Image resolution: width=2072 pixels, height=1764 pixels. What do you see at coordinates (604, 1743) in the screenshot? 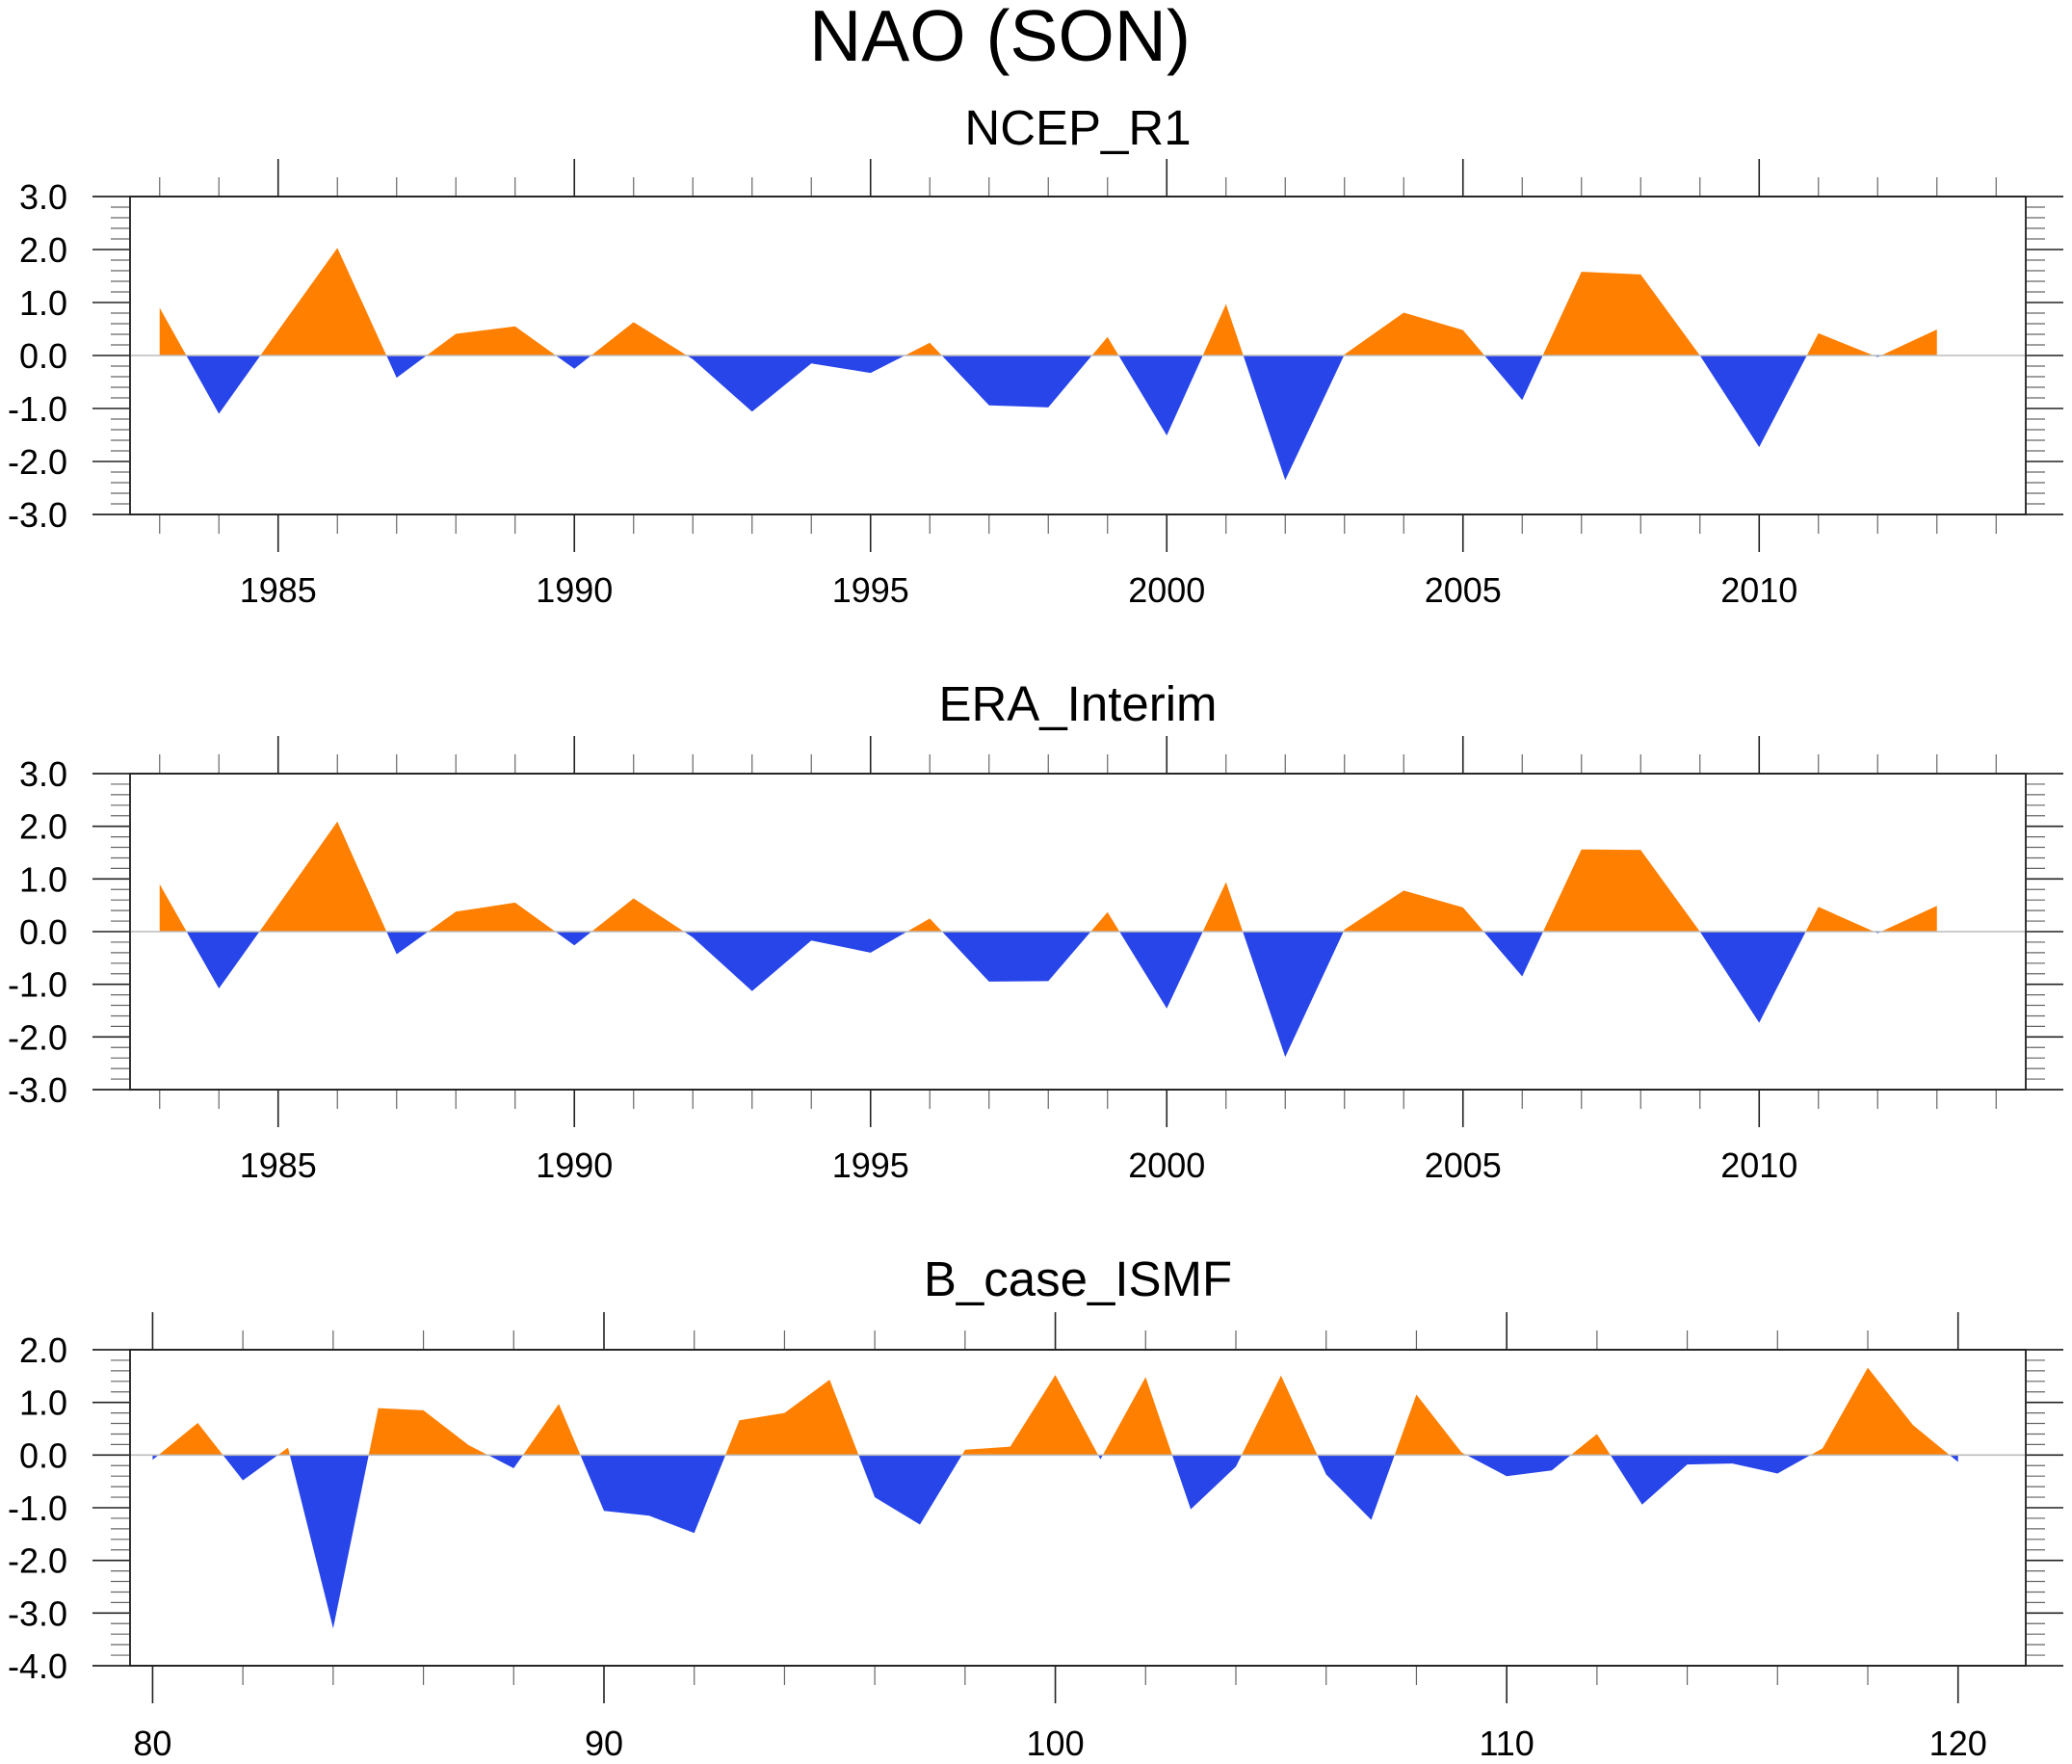
I see `x-tick-label: 90` at bounding box center [604, 1743].